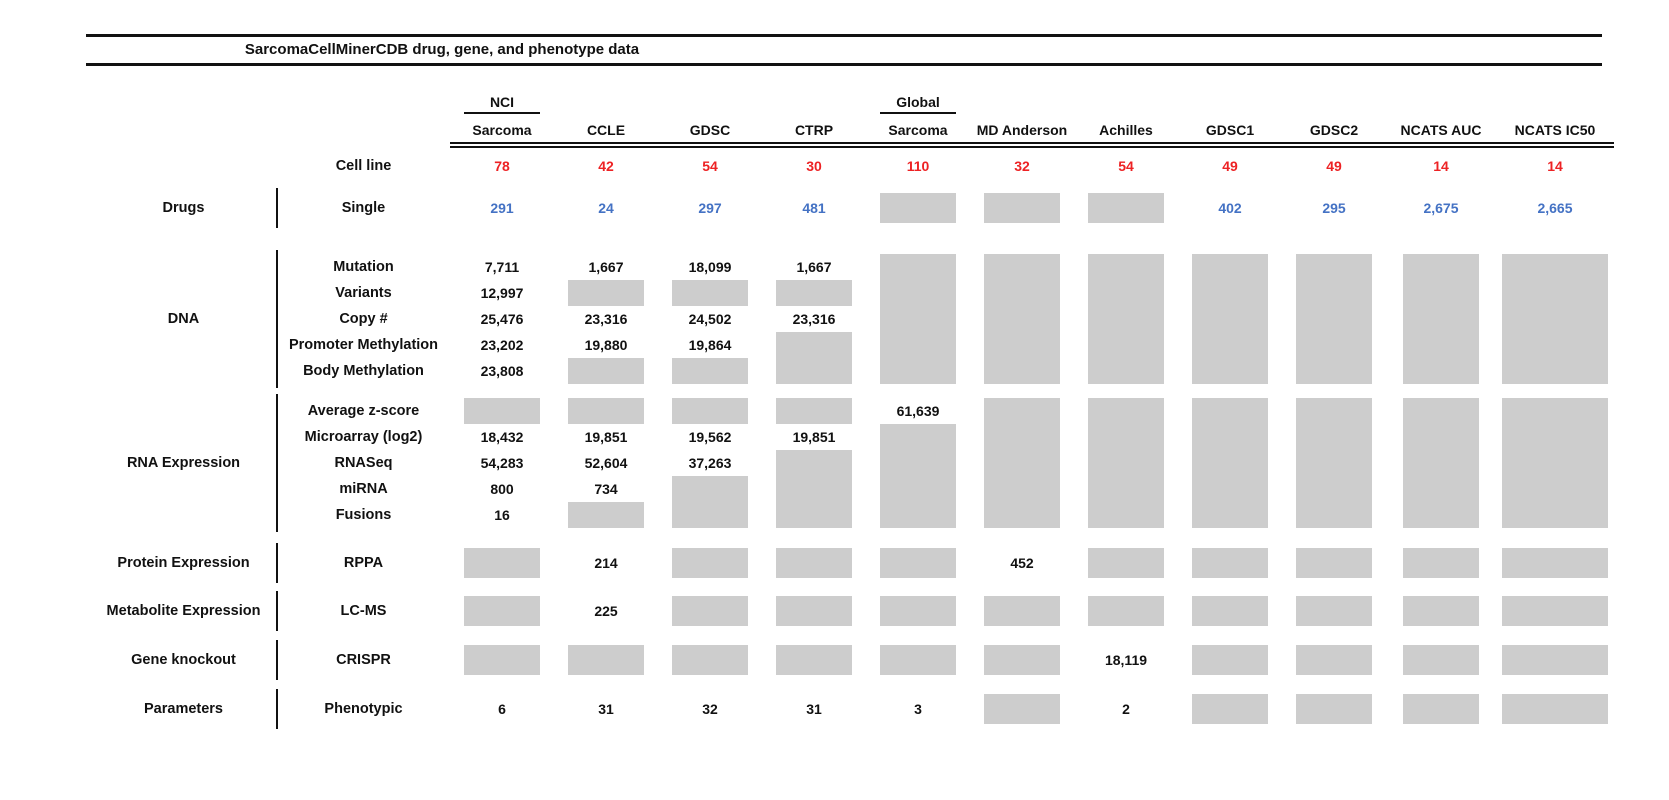 Image resolution: width=1669 pixels, height=800 pixels. What do you see at coordinates (606, 709) in the screenshot?
I see `data-cell: 31` at bounding box center [606, 709].